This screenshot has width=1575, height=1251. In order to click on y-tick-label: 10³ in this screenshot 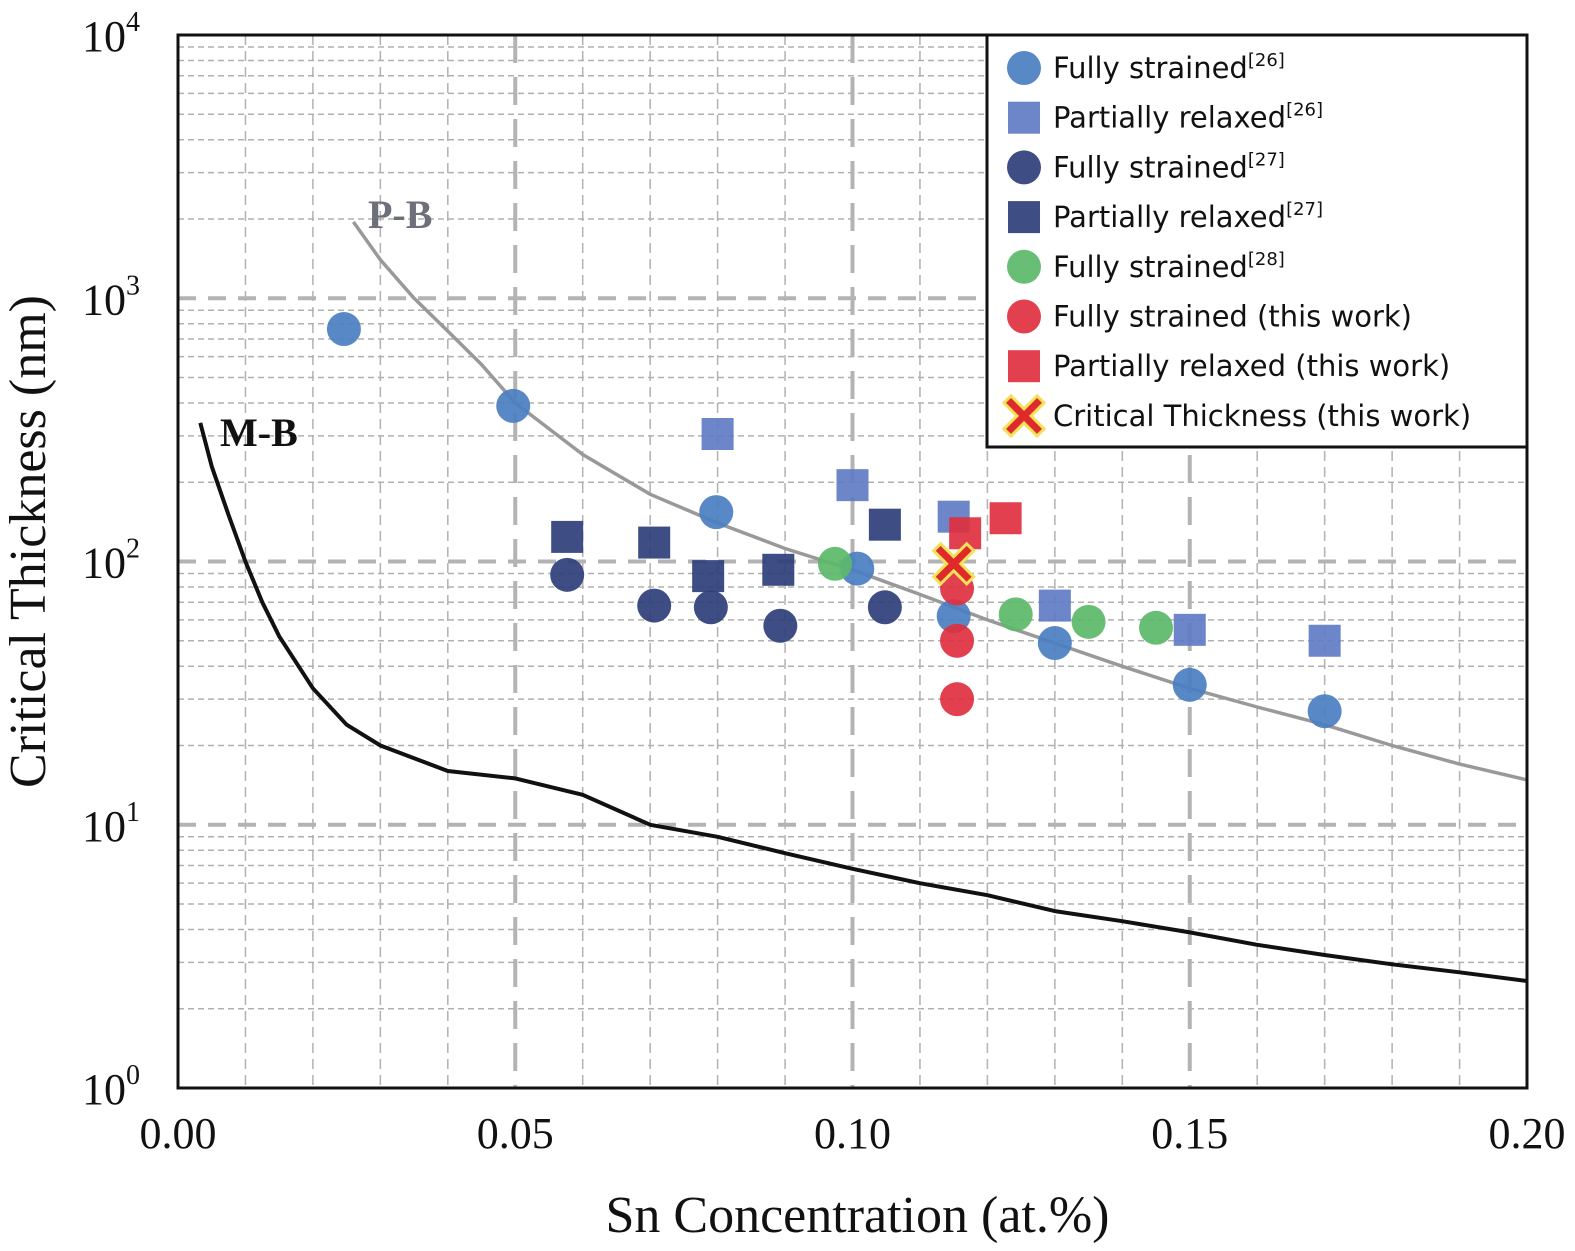, I will do `click(111, 297)`.